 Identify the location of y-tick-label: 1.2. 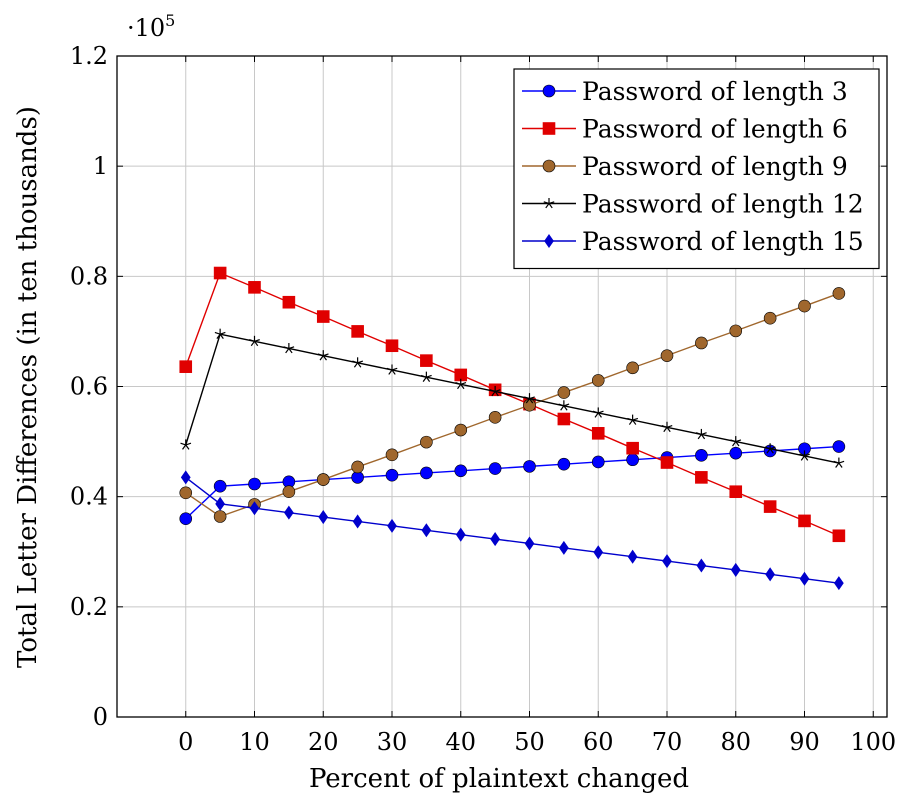
(89, 56).